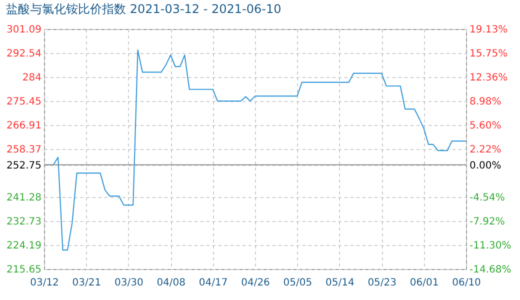 Image resolution: width=520 pixels, height=300 pixels. What do you see at coordinates (466, 283) in the screenshot?
I see `x-tick-label: 06/10` at bounding box center [466, 283].